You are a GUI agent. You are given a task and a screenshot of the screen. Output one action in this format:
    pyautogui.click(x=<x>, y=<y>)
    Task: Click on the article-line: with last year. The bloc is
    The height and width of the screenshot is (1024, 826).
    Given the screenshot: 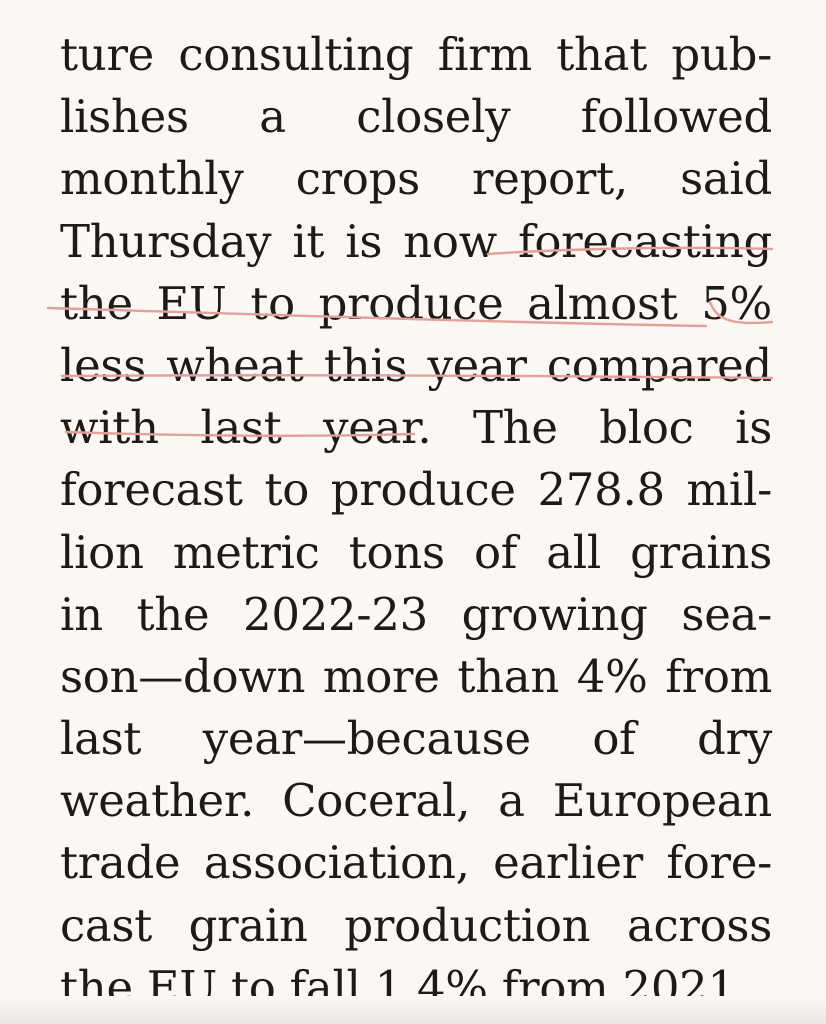 What is the action you would take?
    pyautogui.click(x=416, y=428)
    